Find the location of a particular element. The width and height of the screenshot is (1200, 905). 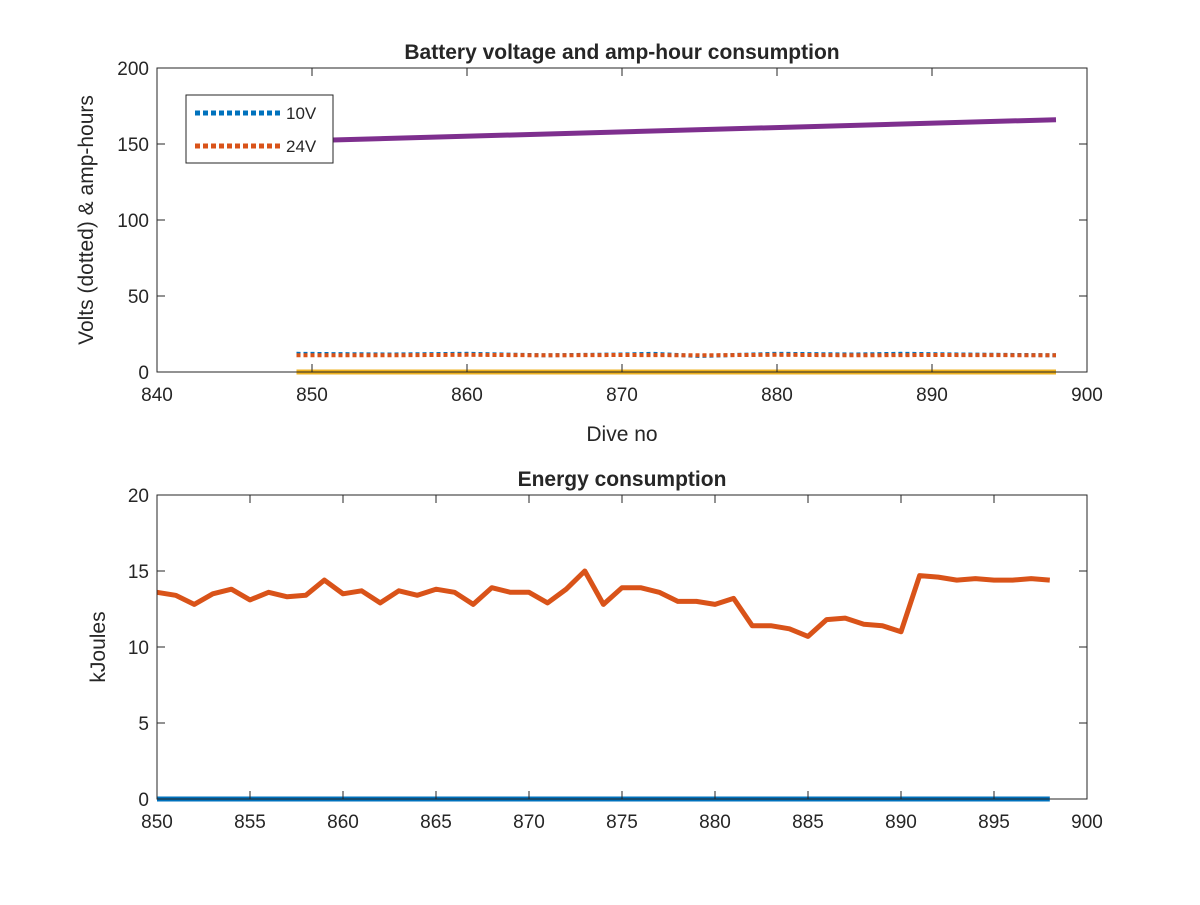

bottom-y-axis-label: kJoules is located at coordinates (98, 646).